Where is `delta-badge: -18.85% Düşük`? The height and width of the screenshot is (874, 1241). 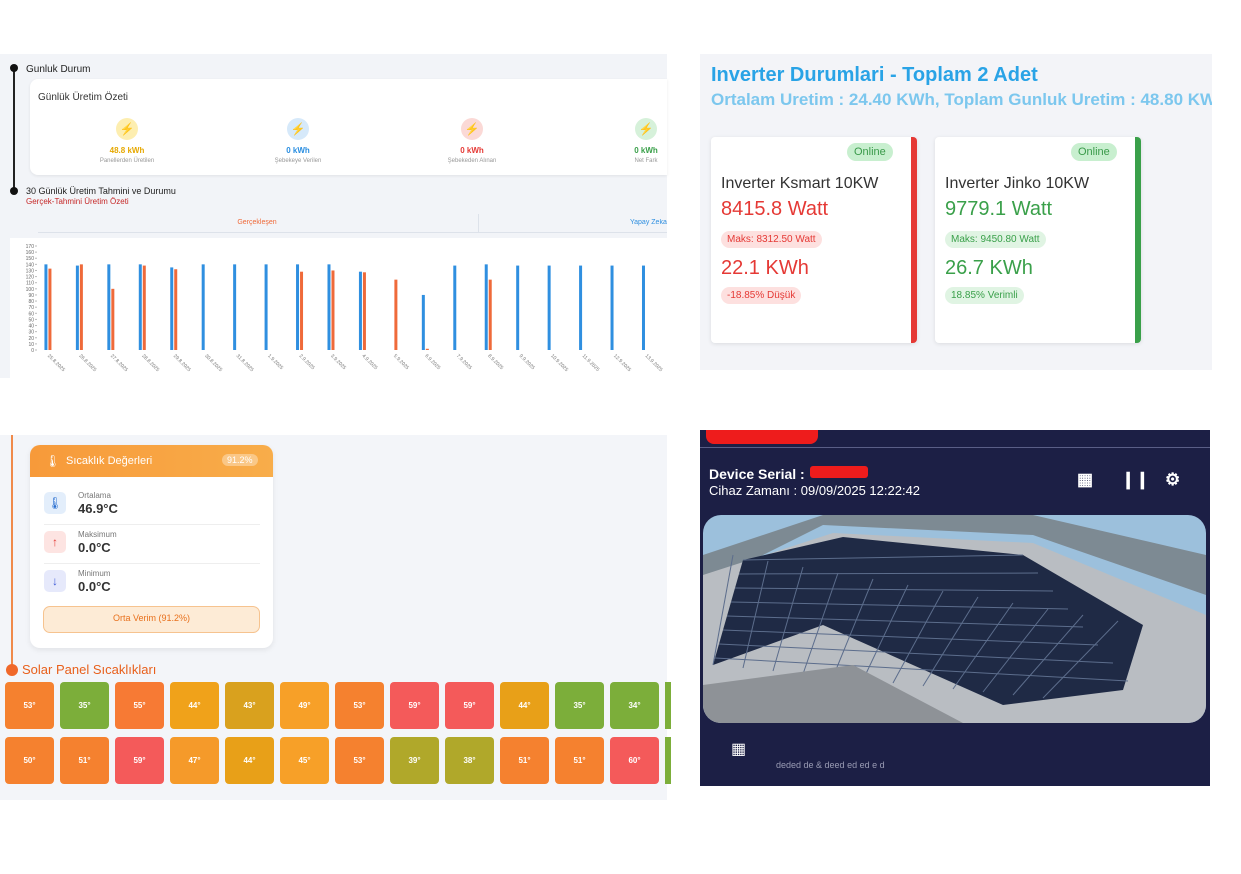 delta-badge: -18.85% Düşük is located at coordinates (761, 295).